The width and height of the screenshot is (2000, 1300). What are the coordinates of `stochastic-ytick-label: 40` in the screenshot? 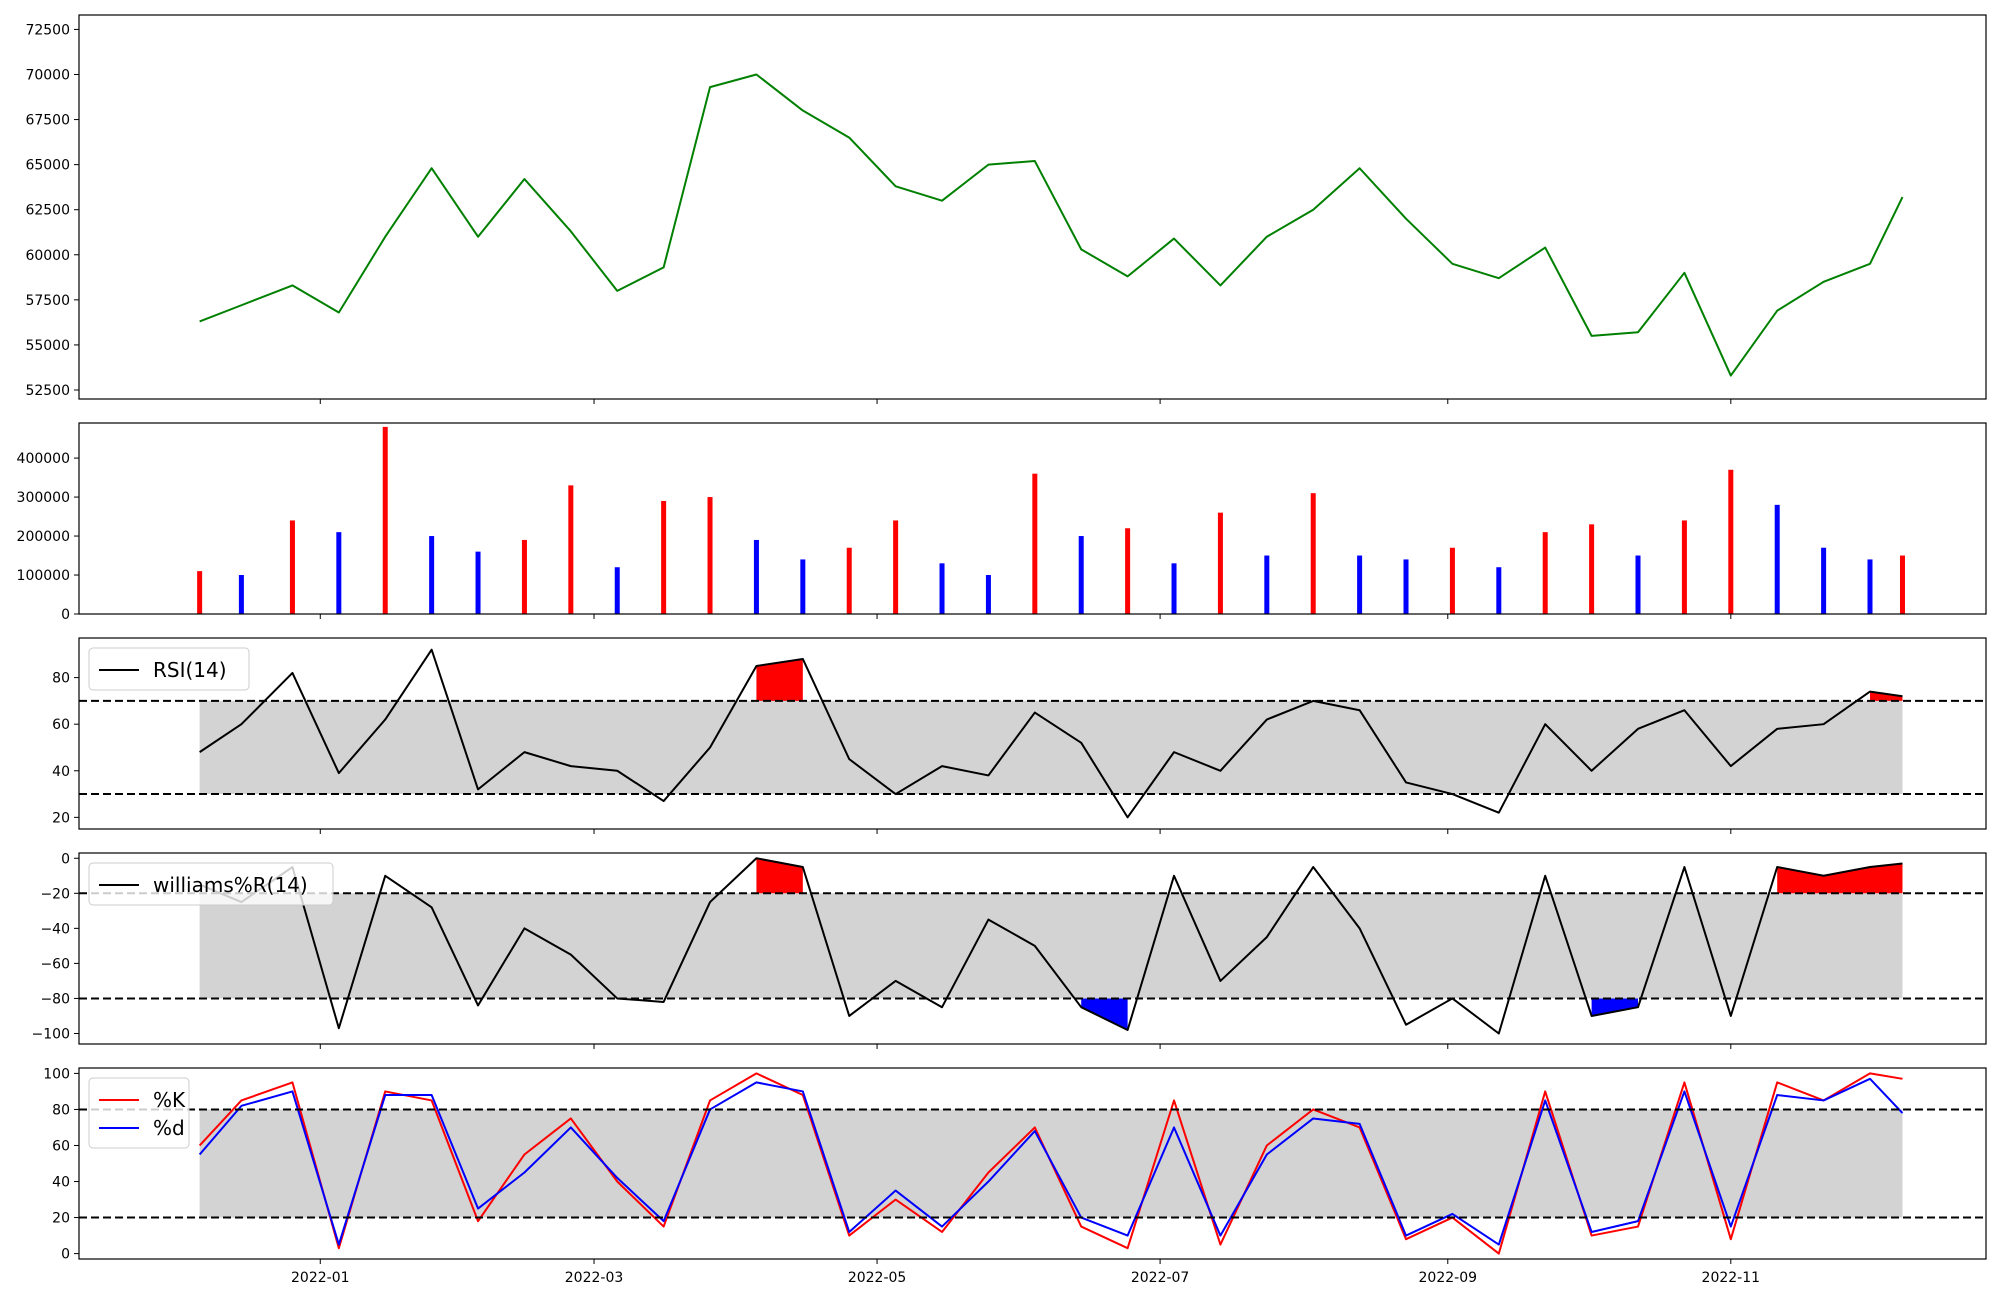 It's located at (61, 1183).